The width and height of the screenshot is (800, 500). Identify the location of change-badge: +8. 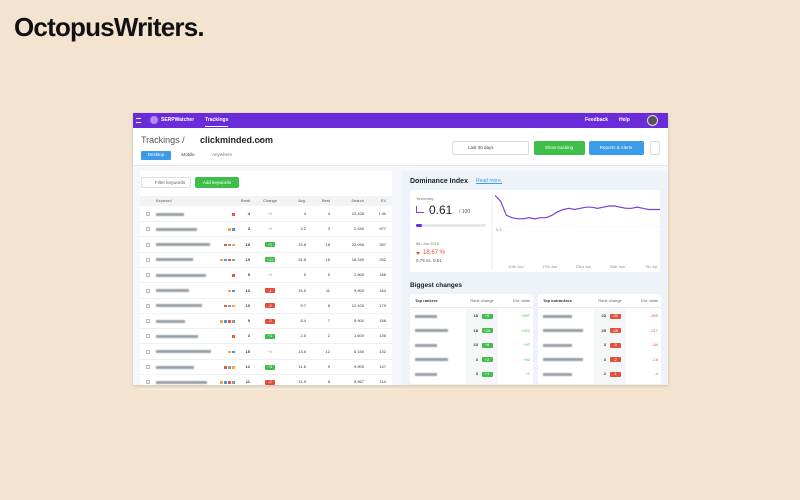
(487, 345).